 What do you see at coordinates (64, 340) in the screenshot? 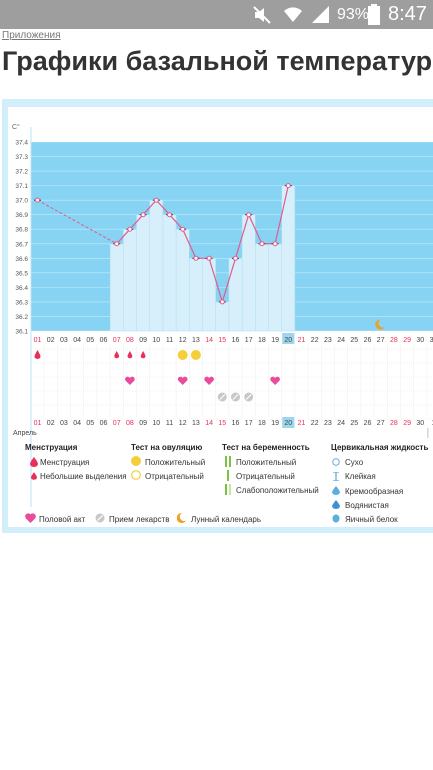
I see `x-day-label: 03` at bounding box center [64, 340].